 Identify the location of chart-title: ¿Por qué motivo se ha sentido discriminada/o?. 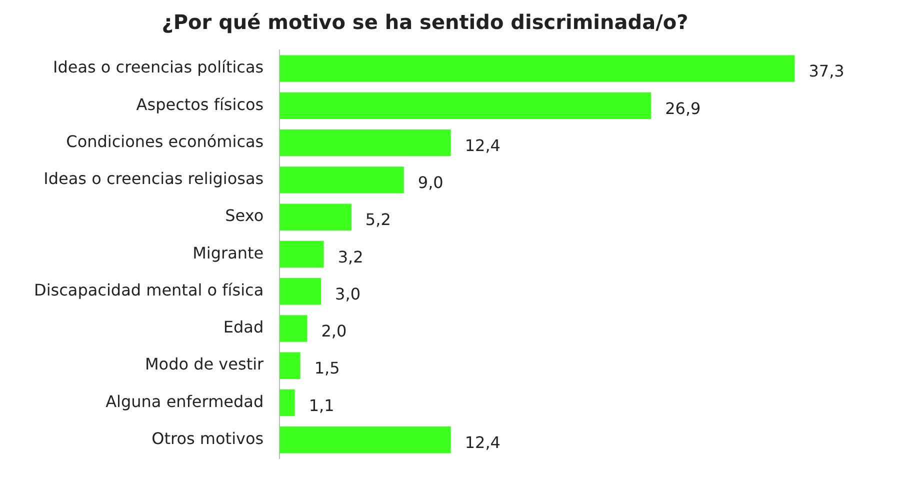
(425, 22).